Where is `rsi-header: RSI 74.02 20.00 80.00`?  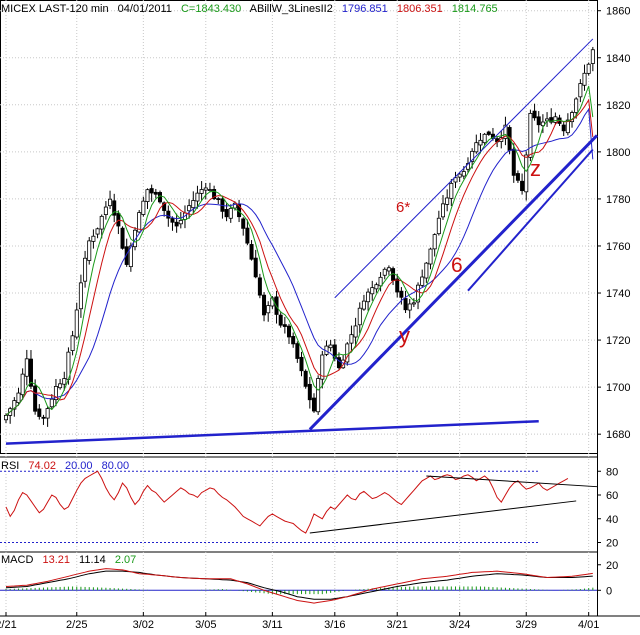 rsi-header: RSI 74.02 20.00 80.00 is located at coordinates (65, 466).